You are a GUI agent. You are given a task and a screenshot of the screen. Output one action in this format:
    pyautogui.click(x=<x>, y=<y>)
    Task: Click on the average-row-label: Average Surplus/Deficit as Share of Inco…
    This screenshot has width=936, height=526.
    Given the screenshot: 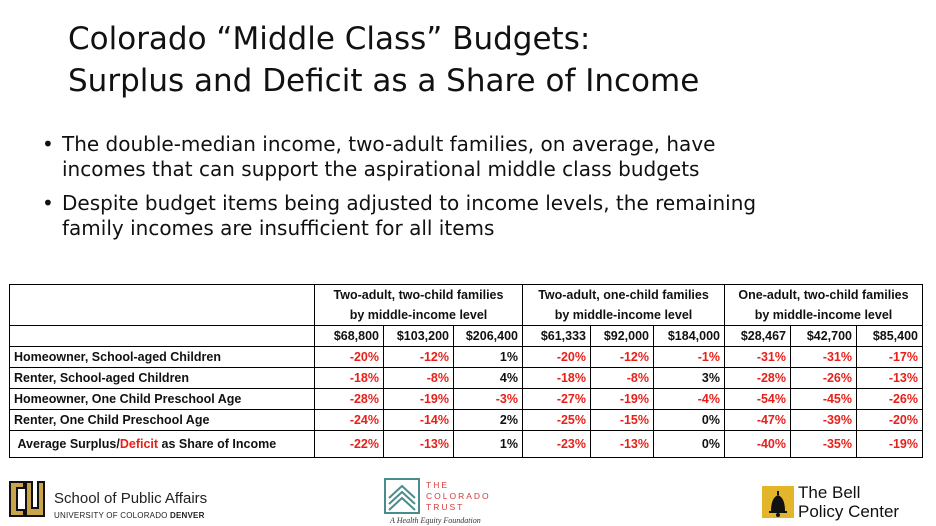 What is the action you would take?
    pyautogui.click(x=162, y=444)
    